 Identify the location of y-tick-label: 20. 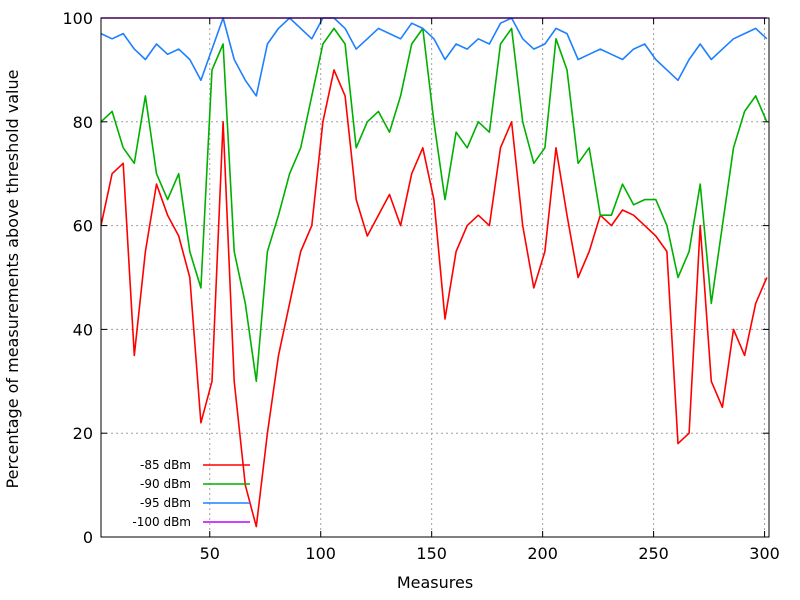
(83, 433).